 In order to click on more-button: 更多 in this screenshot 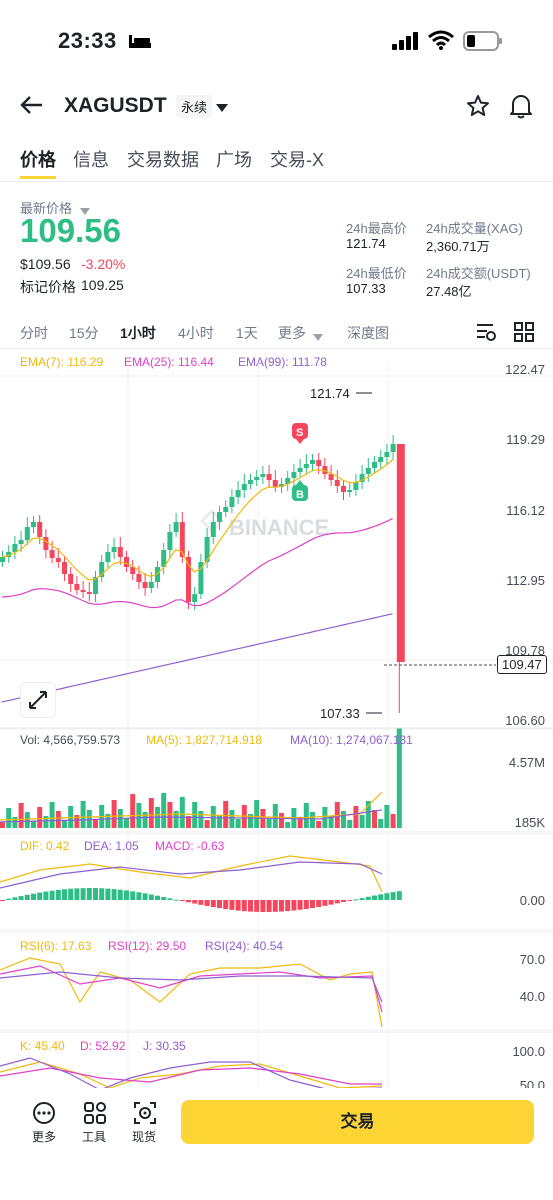, I will do `click(44, 1137)`.